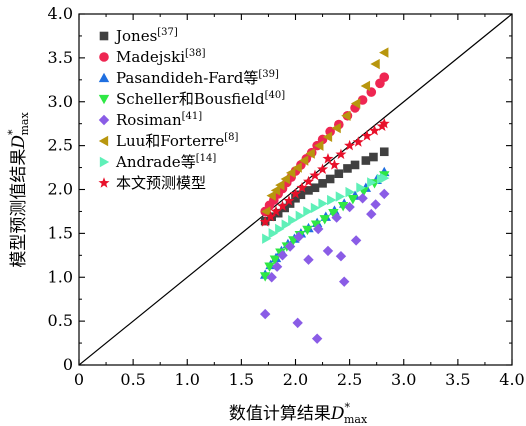  I want to click on legend-ref: [38], so click(195, 53).